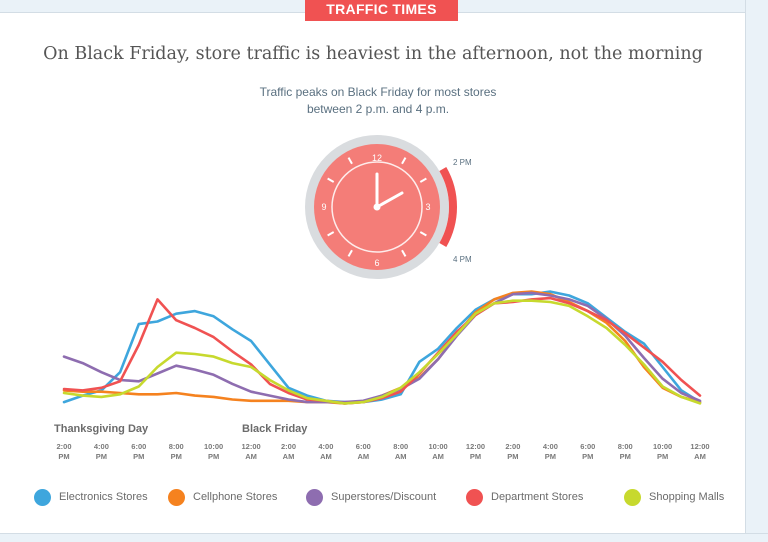 The width and height of the screenshot is (768, 542). I want to click on day-label-thanksgiving: Thanksgiving Day, so click(101, 429).